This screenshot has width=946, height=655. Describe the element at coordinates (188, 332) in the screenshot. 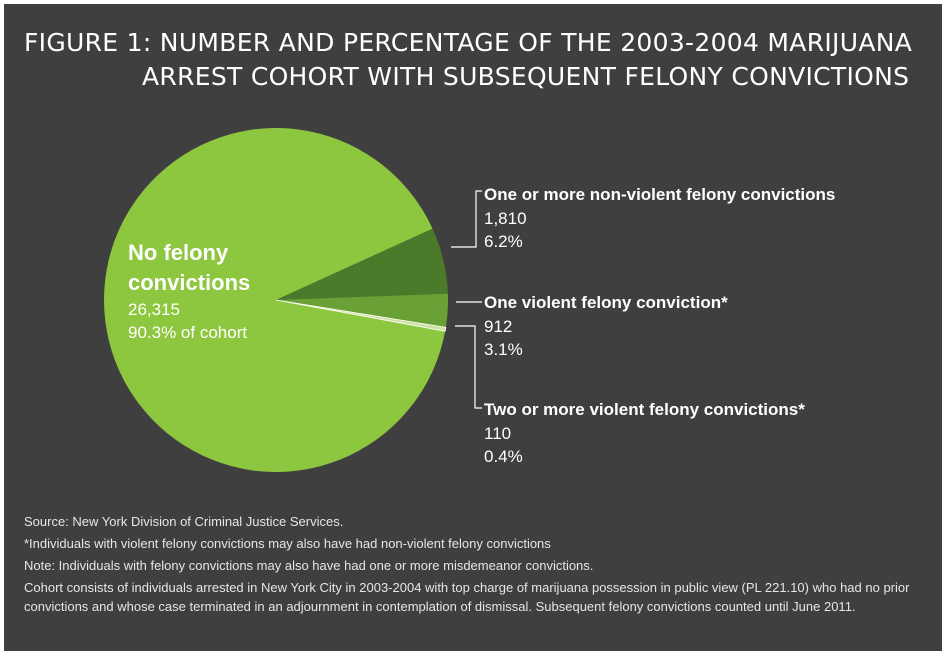

I see `slice-percent-no-felony: 90.3% of cohort` at that location.